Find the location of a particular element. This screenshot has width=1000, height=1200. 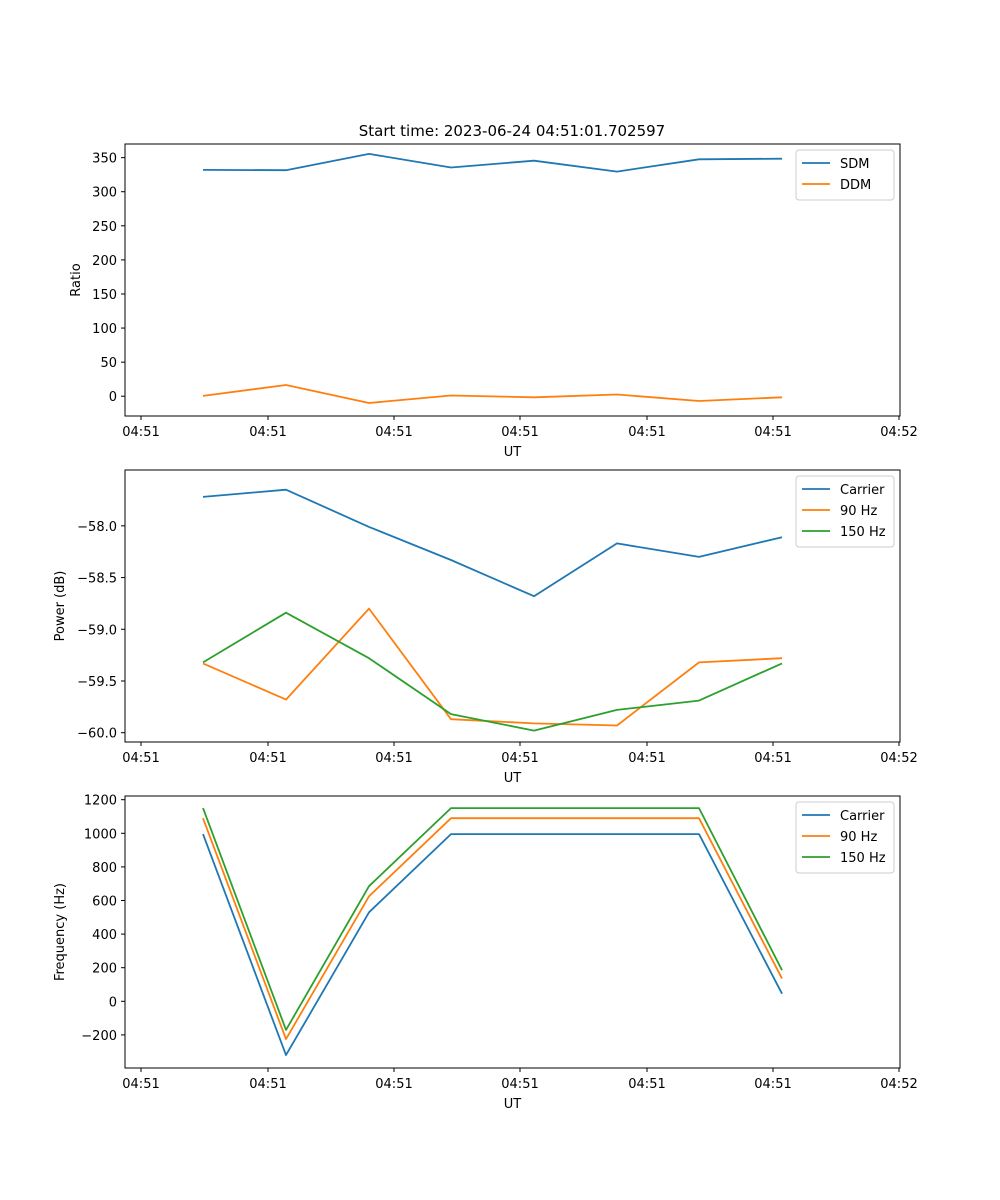

y-tick-label: −58.0 is located at coordinates (97, 527).